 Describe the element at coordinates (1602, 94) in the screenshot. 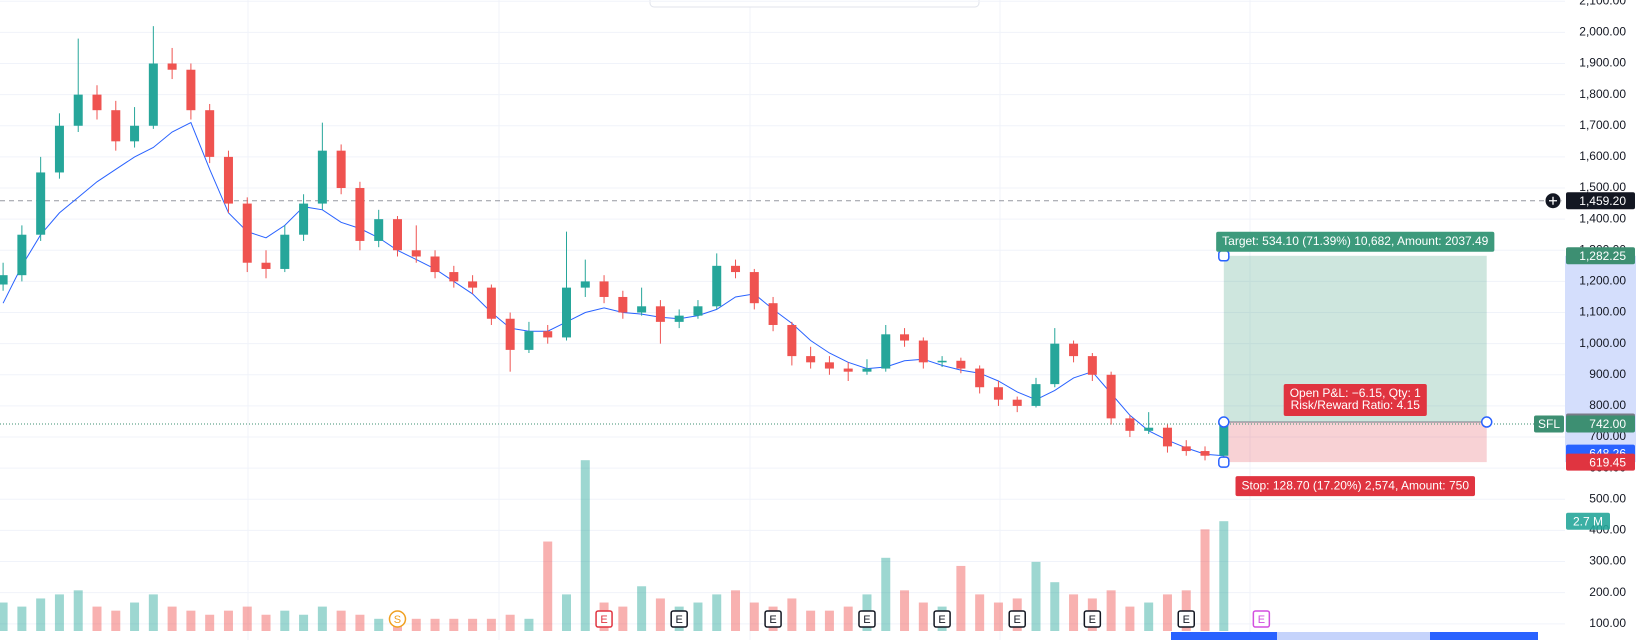

I see `y-tick-label: 1,800.00` at that location.